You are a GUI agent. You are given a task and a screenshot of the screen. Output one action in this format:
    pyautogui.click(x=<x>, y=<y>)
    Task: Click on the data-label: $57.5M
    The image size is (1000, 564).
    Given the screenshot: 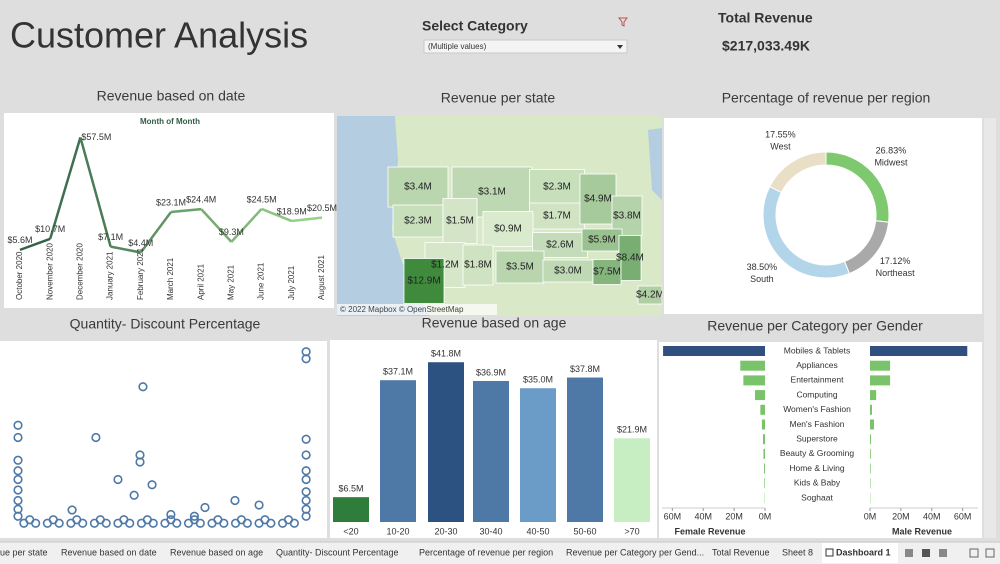 What is the action you would take?
    pyautogui.click(x=96, y=137)
    